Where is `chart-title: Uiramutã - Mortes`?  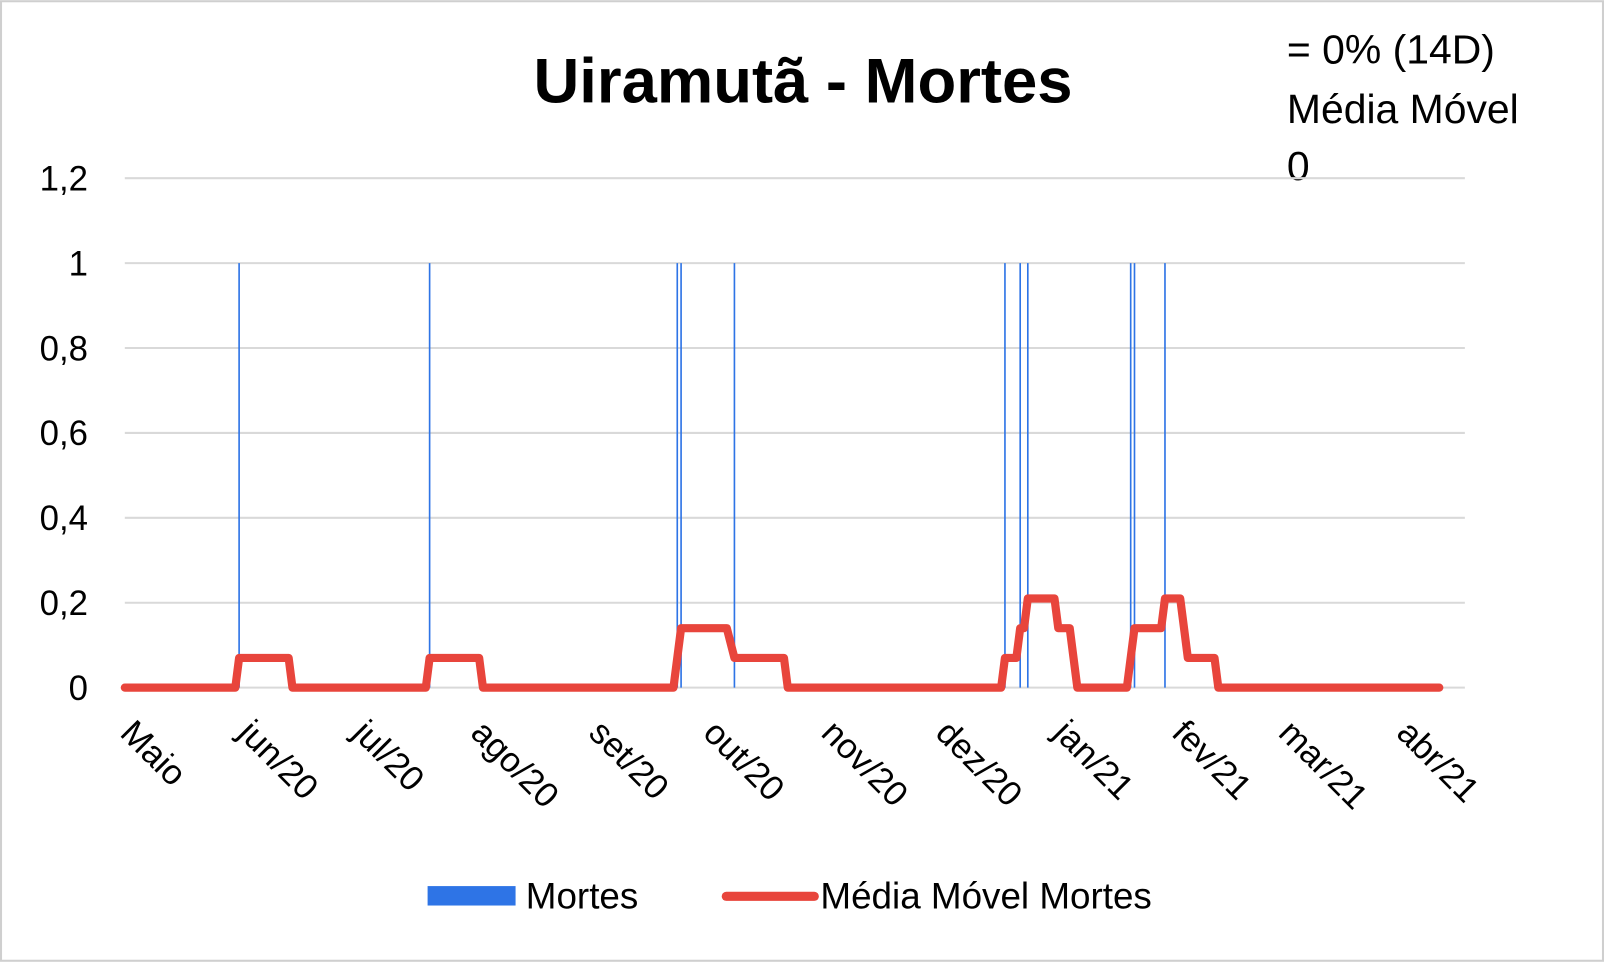 chart-title: Uiramutã - Mortes is located at coordinates (802, 82).